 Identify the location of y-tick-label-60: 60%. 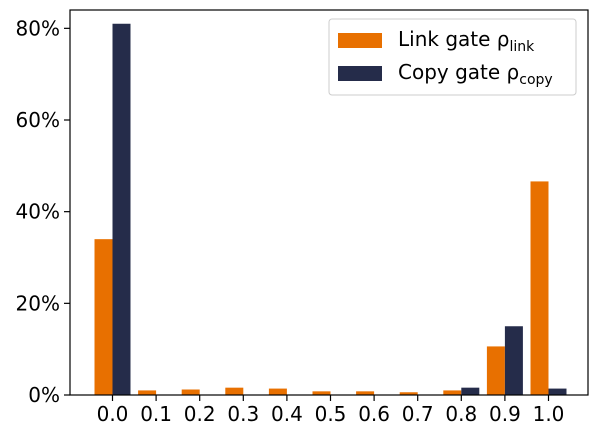
(38, 120).